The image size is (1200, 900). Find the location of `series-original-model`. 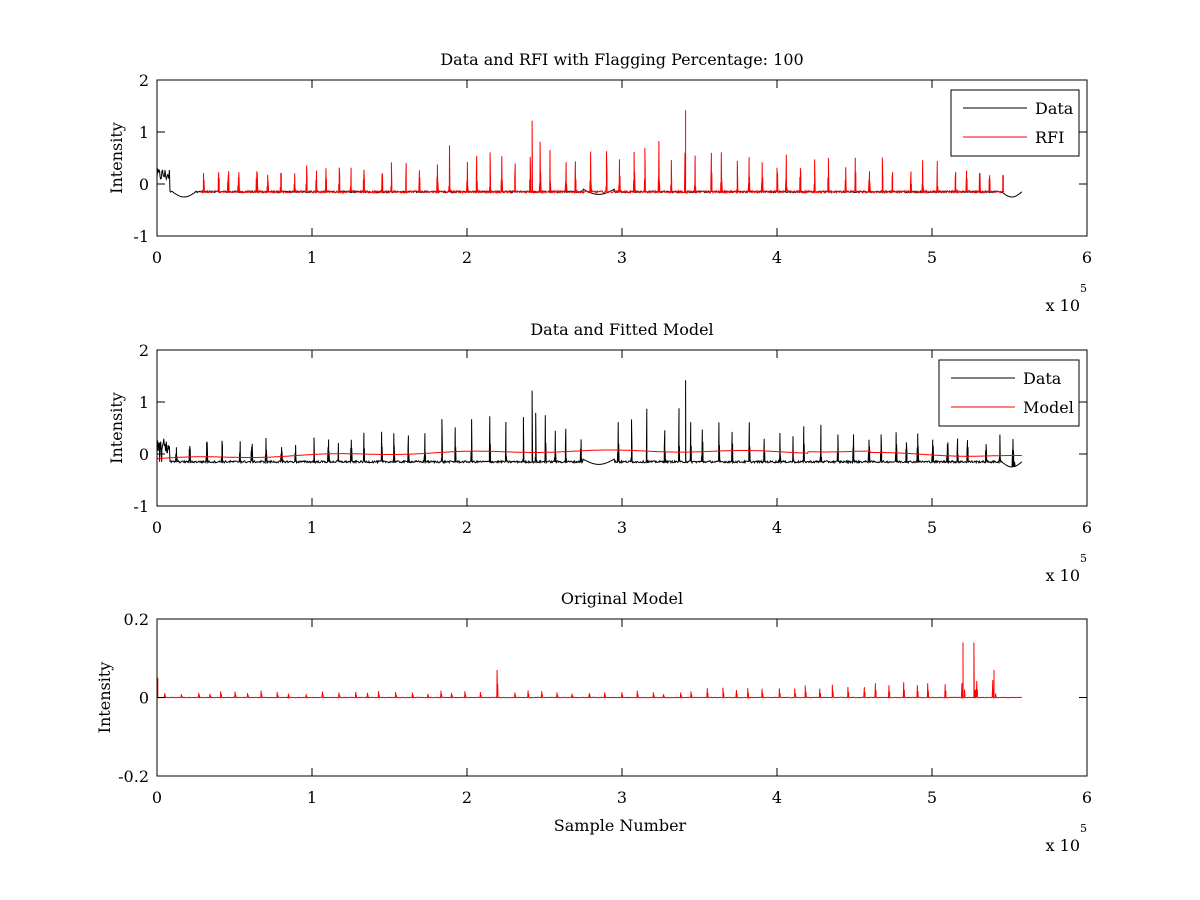

series-original-model is located at coordinates (590, 671).